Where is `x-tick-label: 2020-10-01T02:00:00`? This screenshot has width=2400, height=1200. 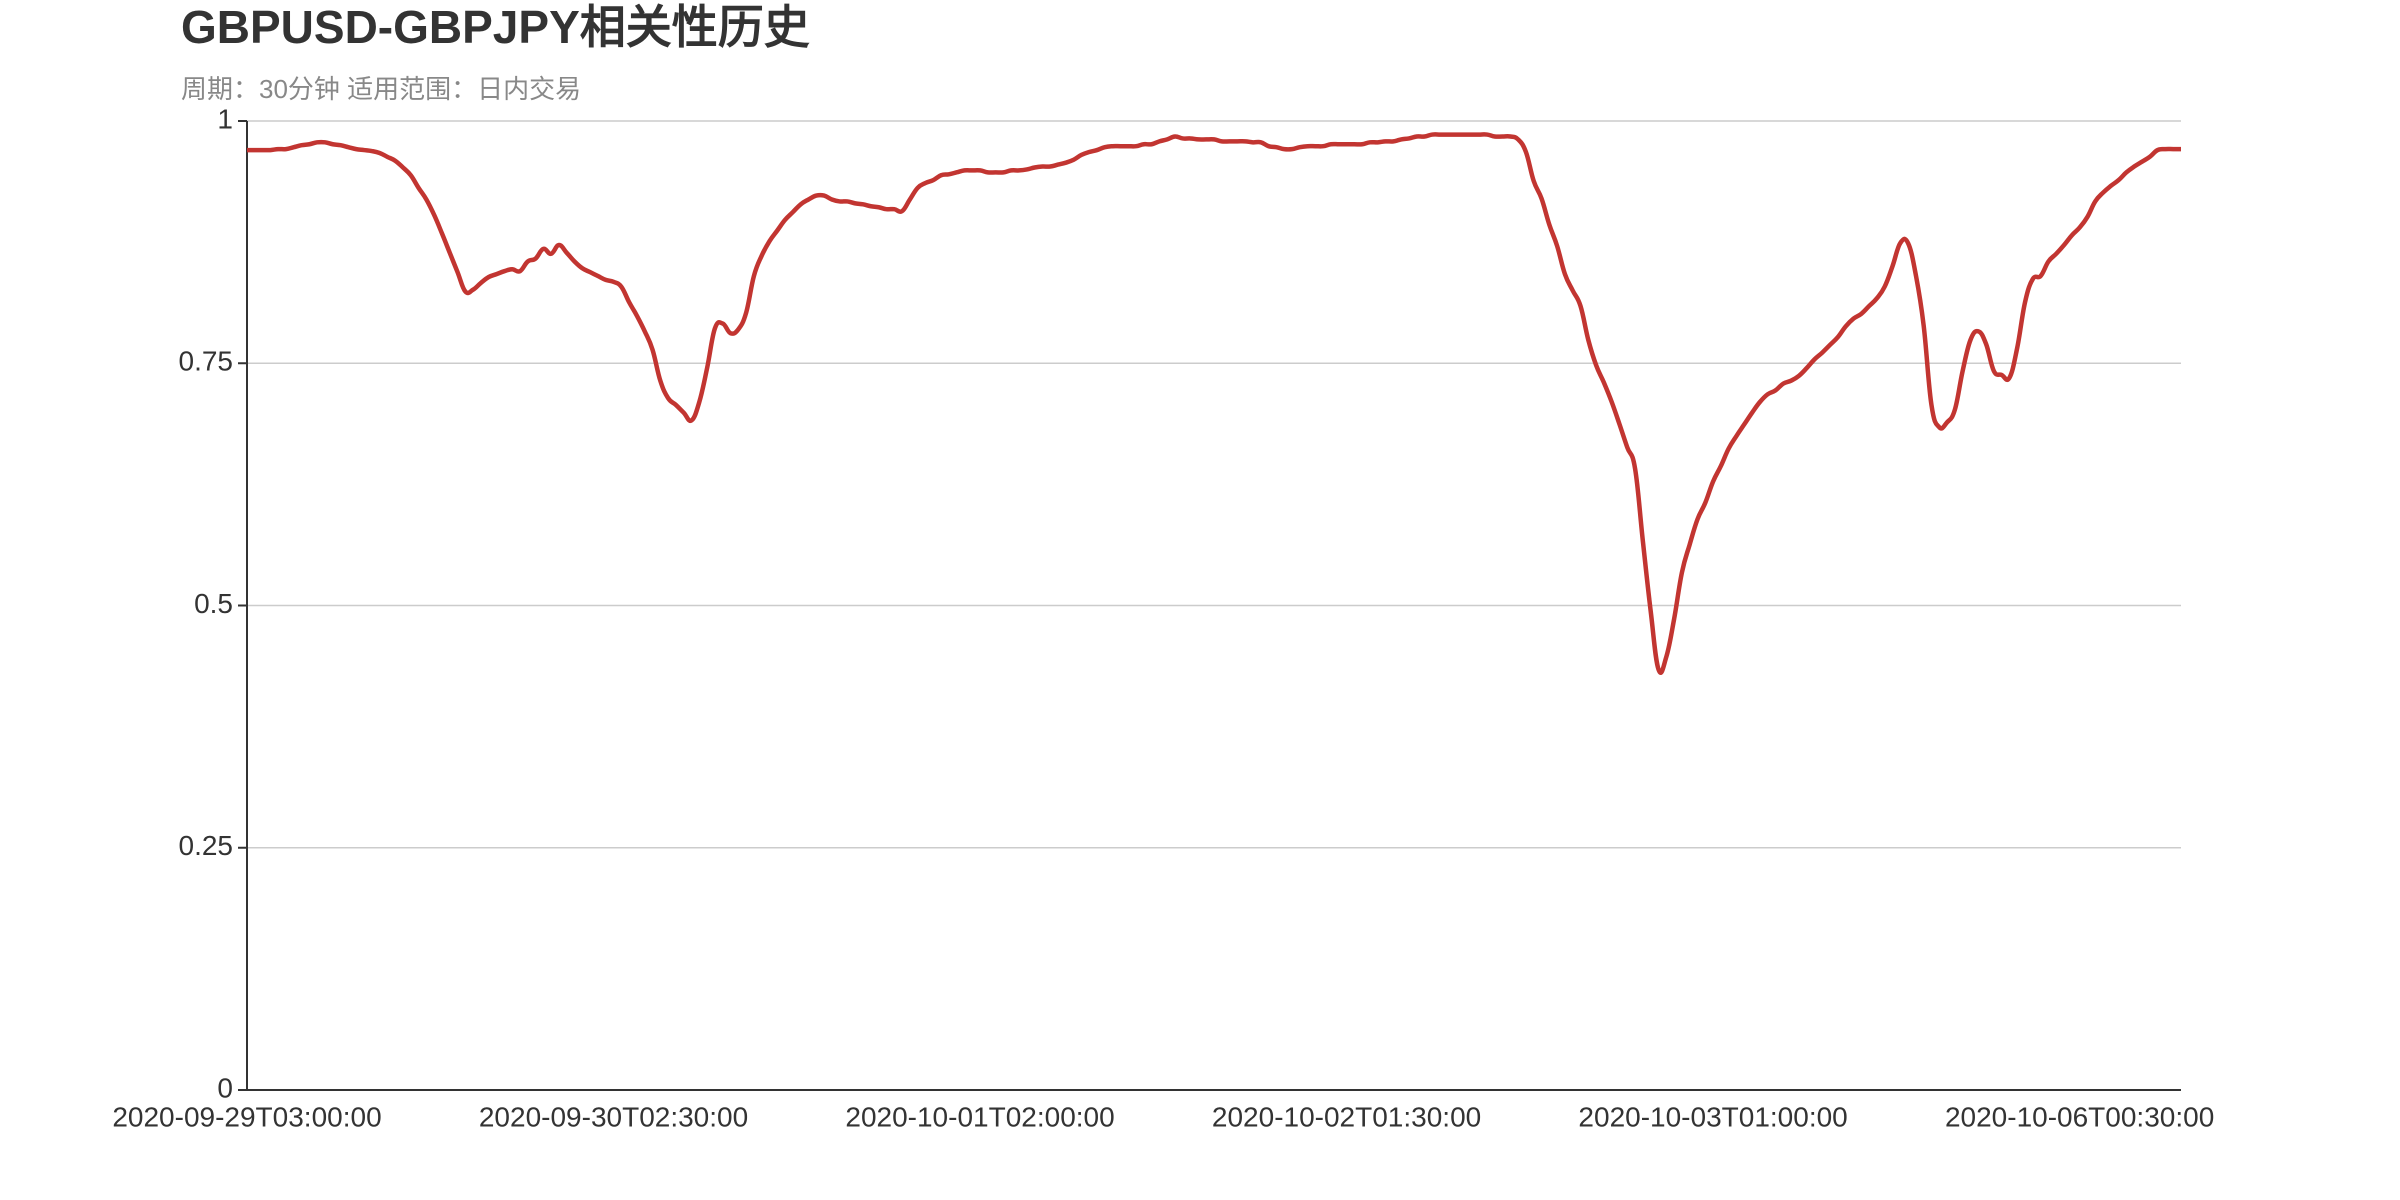 x-tick-label: 2020-10-01T02:00:00 is located at coordinates (979, 1116).